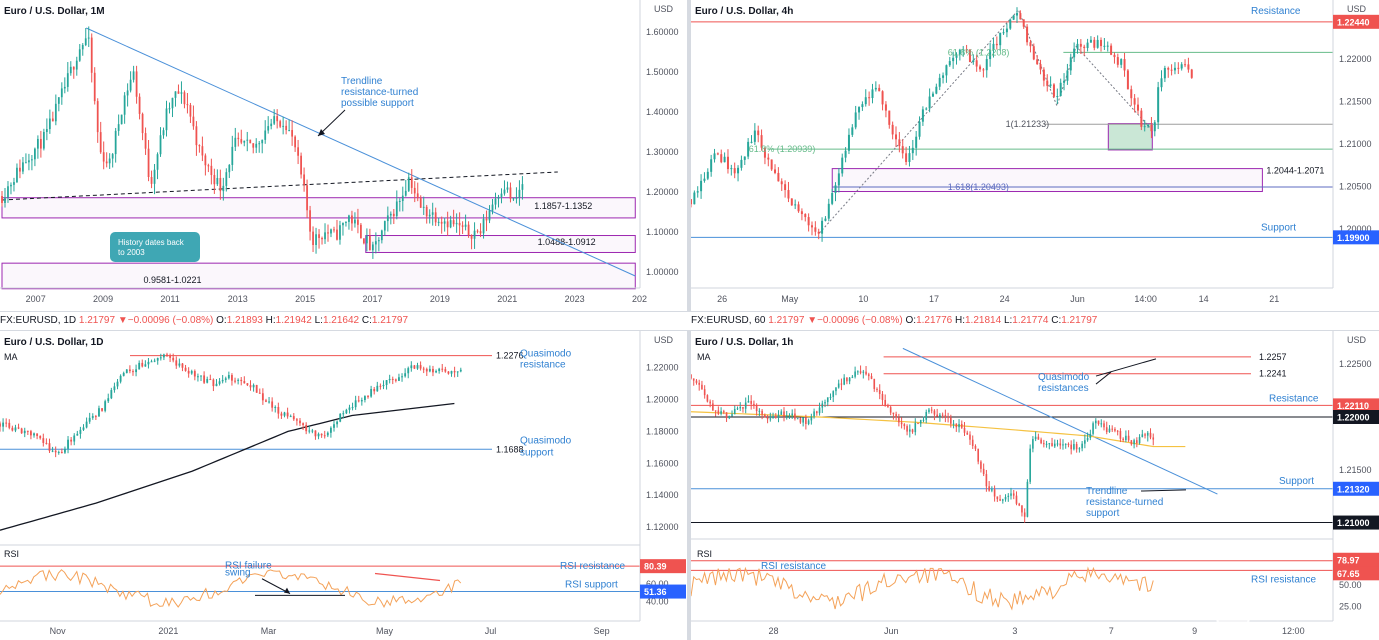 This screenshot has width=1379, height=640. Describe the element at coordinates (1276, 11) in the screenshot. I see `h4-resistance-label: Resistance` at that location.